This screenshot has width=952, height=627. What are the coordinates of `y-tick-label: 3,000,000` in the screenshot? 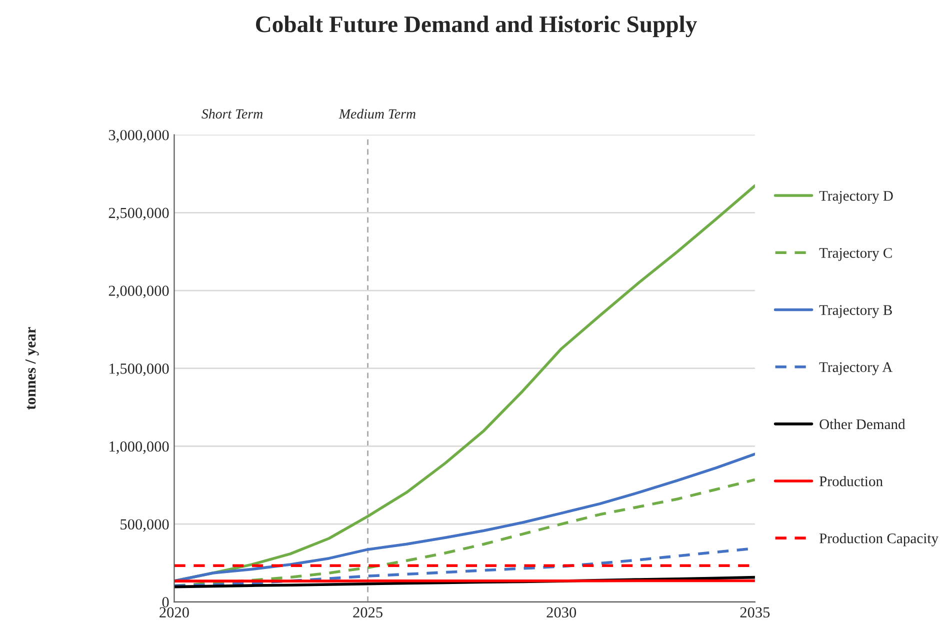 It's located at (138, 136).